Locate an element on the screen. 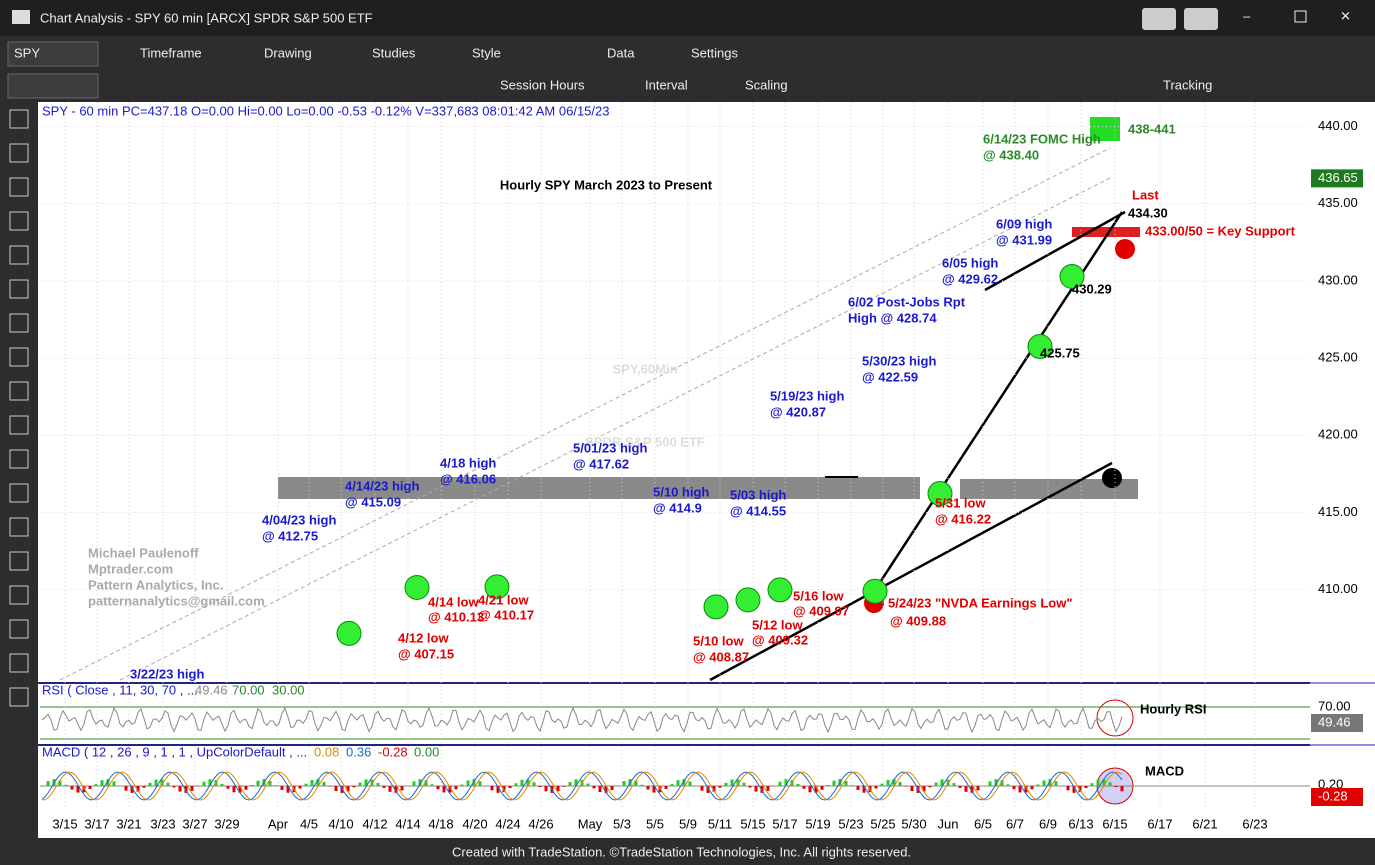 This screenshot has height=865, width=1375. annotation: 5/24/23 "NVDA Earnings Low" is located at coordinates (980, 602).